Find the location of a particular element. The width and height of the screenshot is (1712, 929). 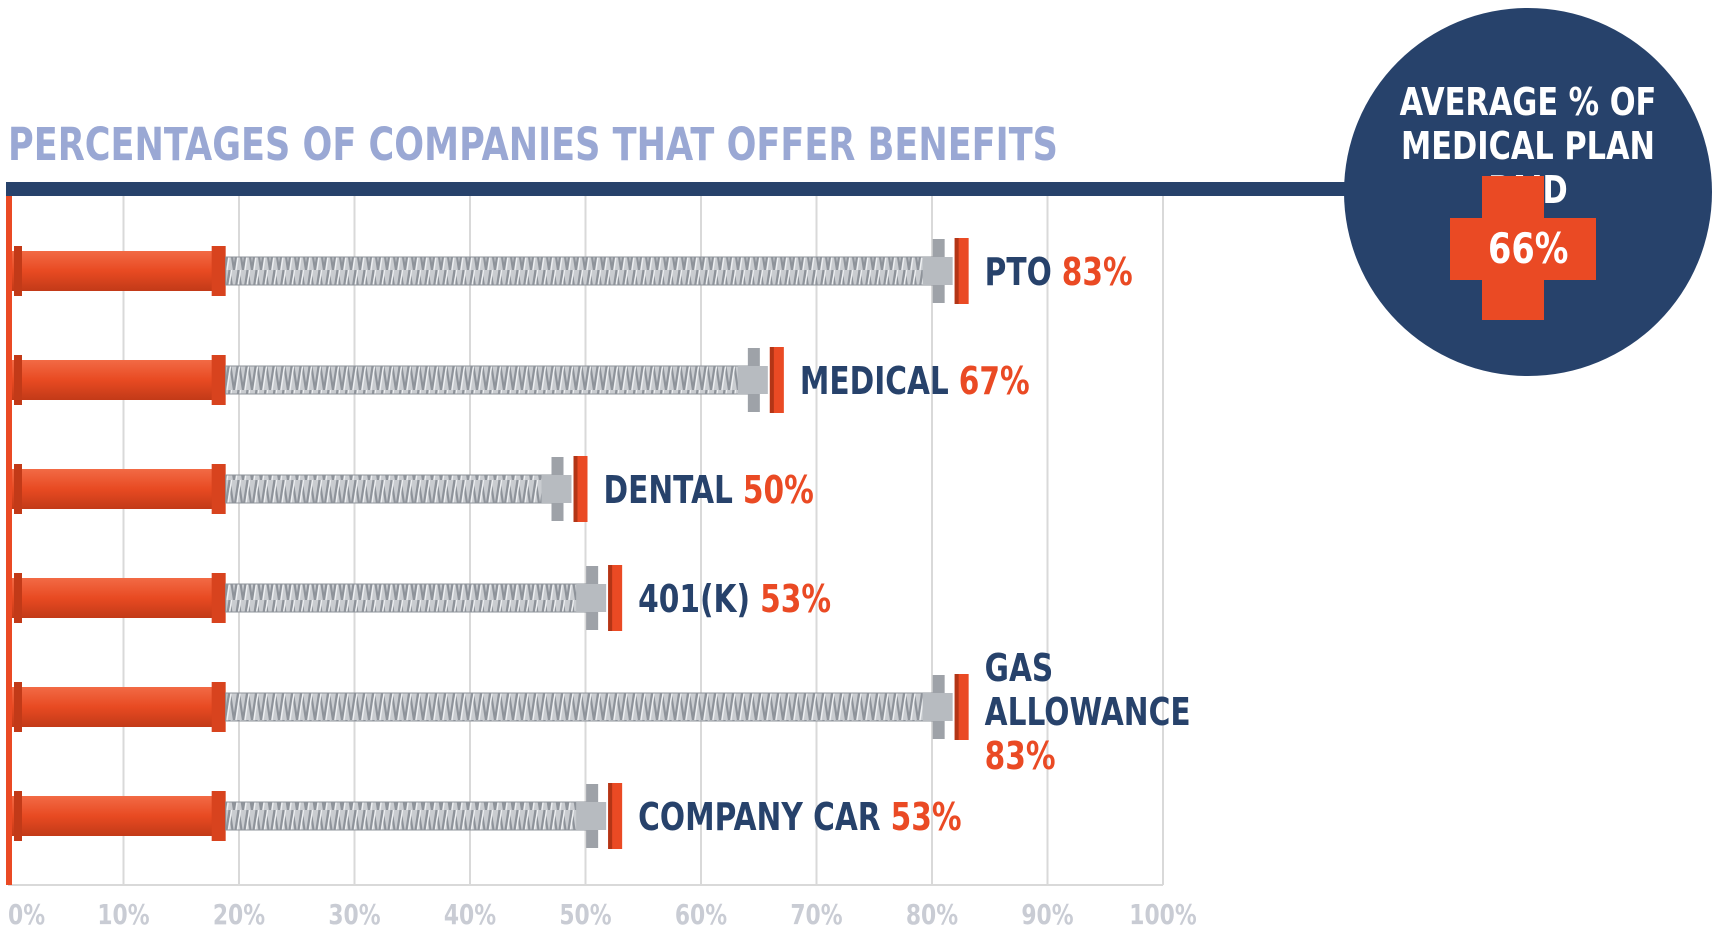

y-axis is located at coordinates (9, 540).